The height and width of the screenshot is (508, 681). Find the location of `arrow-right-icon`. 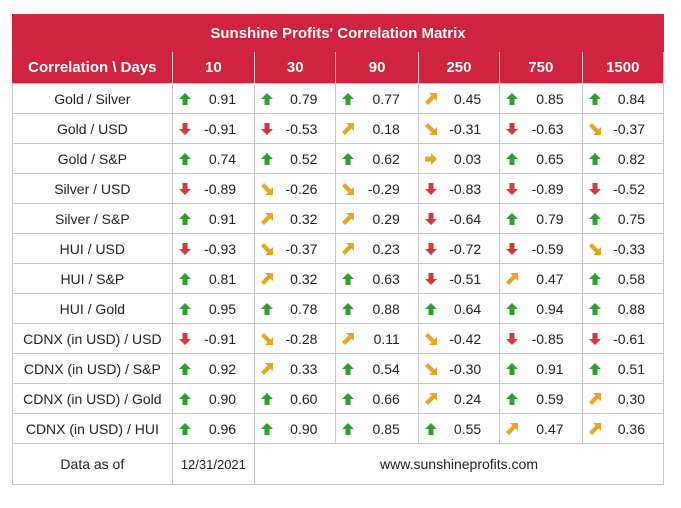

arrow-right-icon is located at coordinates (430, 158).